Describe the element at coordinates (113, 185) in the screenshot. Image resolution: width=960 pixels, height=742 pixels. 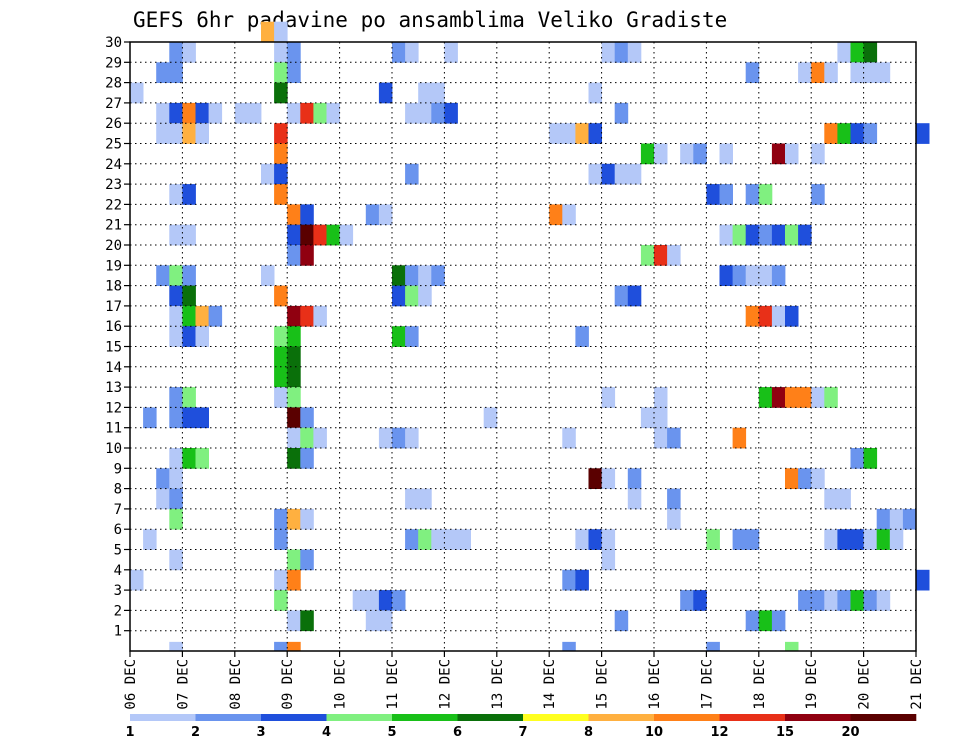
I see `y-tick-label: 23` at that location.